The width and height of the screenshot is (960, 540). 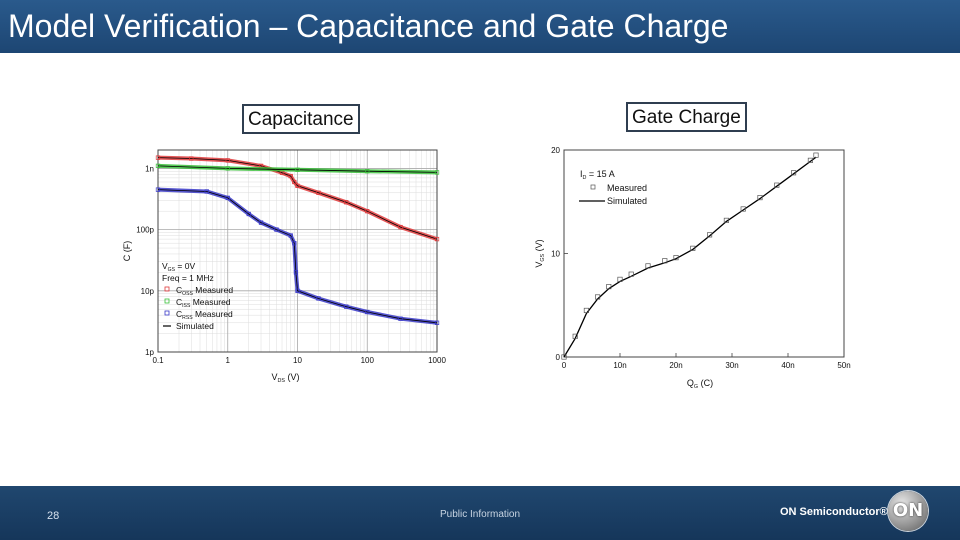 What do you see at coordinates (619, 365) in the screenshot?
I see `x-tick-label: 10n` at bounding box center [619, 365].